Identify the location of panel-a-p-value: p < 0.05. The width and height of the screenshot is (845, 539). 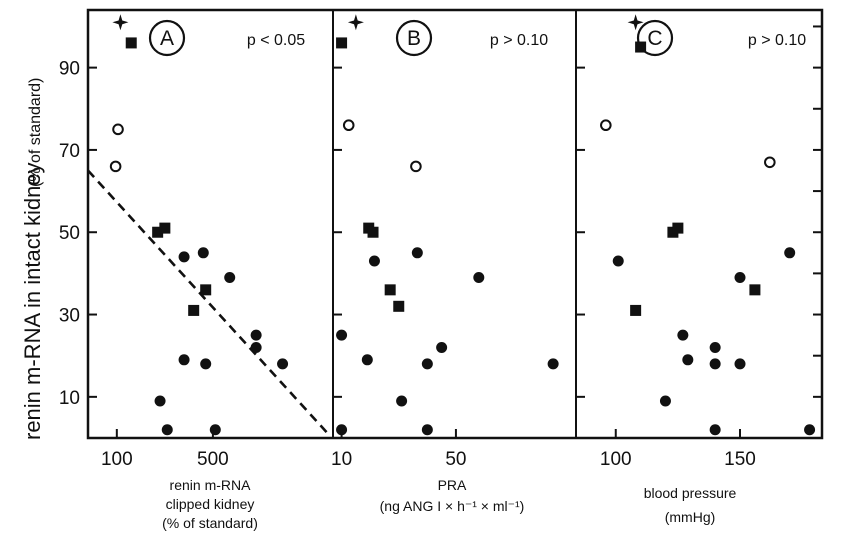
(276, 40).